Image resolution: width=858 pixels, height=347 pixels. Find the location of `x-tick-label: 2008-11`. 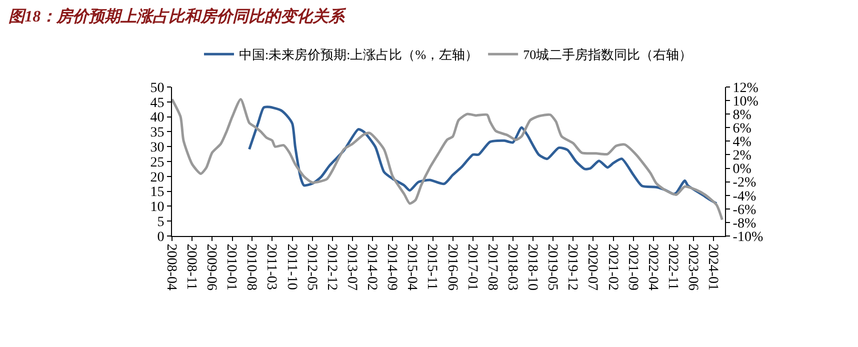

x-tick-label: 2008-11 is located at coordinates (191, 267).